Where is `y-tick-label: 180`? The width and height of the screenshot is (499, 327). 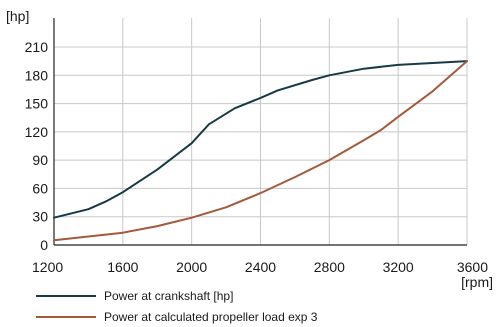 y-tick-label: 180 is located at coordinates (37, 75).